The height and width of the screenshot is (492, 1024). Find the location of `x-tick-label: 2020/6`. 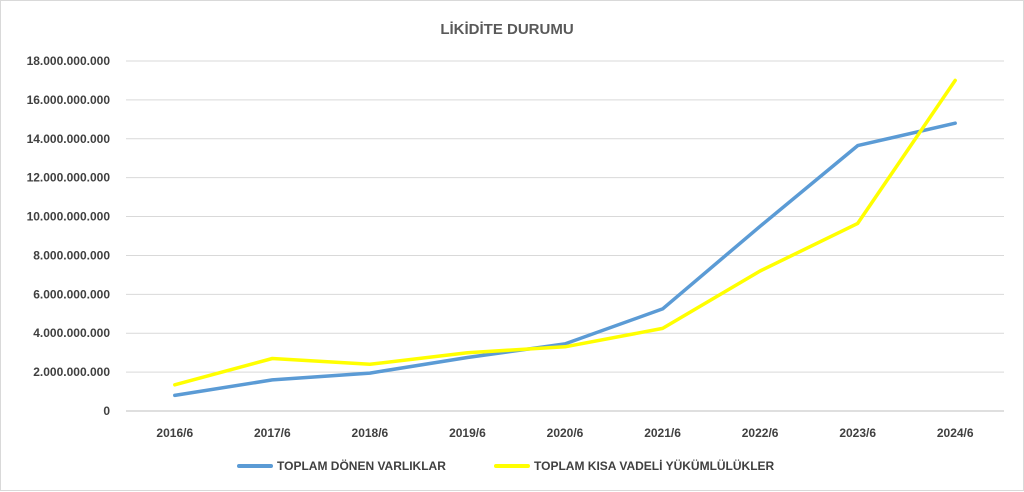

x-tick-label: 2020/6 is located at coordinates (565, 433).